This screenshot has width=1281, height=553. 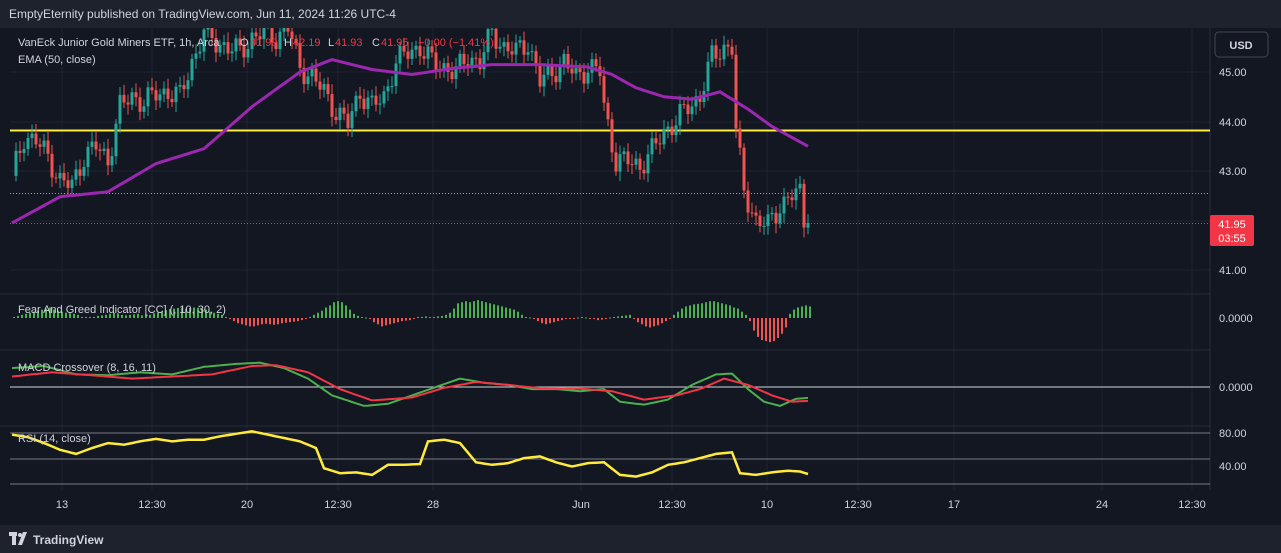 What do you see at coordinates (412, 321) in the screenshot?
I see `fear-greed-histogram` at bounding box center [412, 321].